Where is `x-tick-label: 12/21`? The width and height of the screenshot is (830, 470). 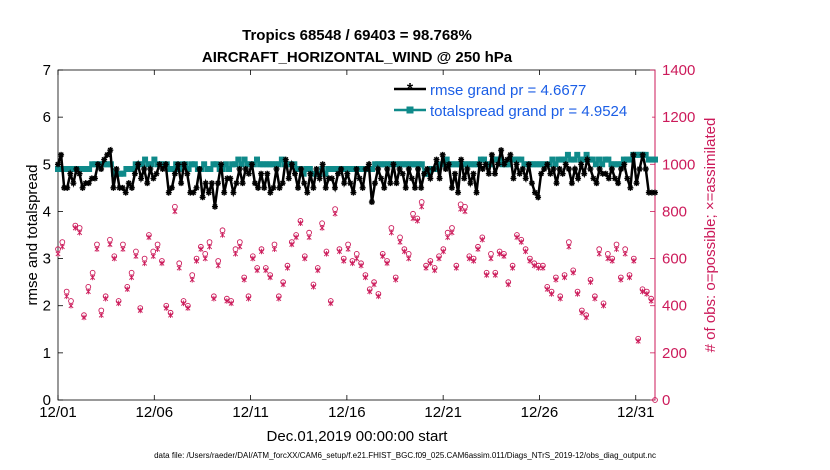
x-tick-label: 12/21 is located at coordinates (443, 412).